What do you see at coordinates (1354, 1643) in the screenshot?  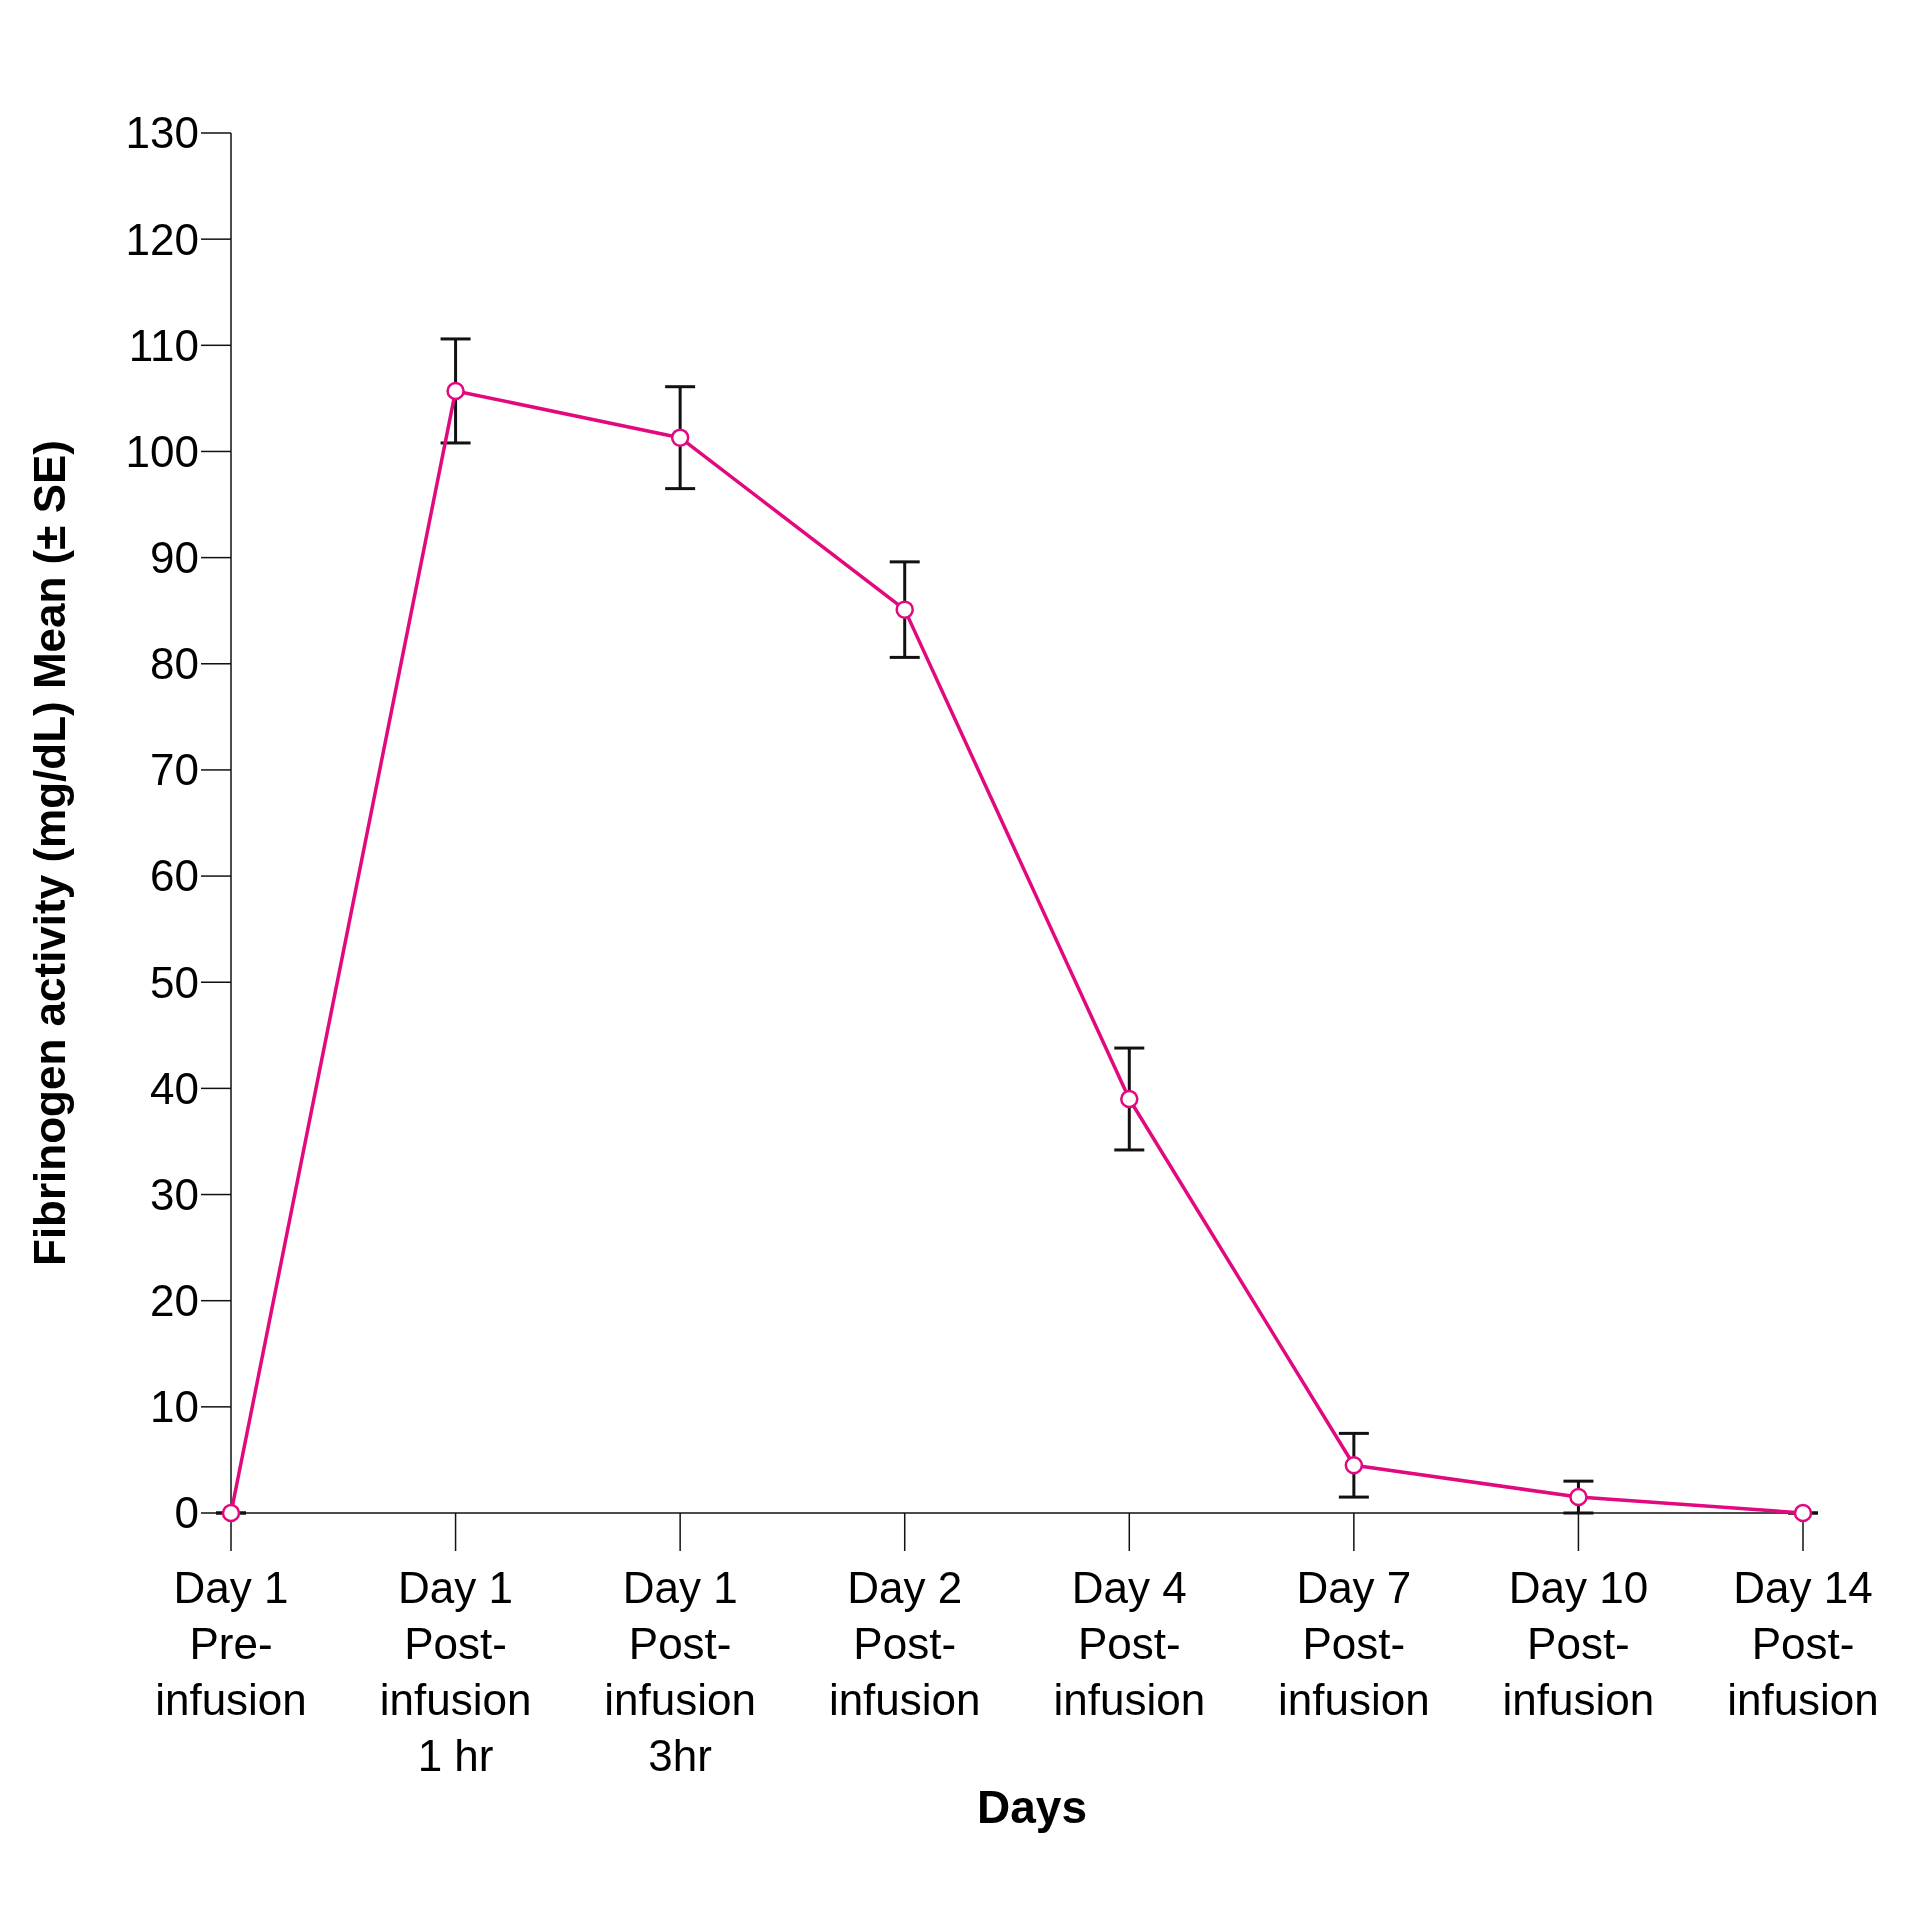 I see `x-tick-label: Day 7 Post- infusion` at bounding box center [1354, 1643].